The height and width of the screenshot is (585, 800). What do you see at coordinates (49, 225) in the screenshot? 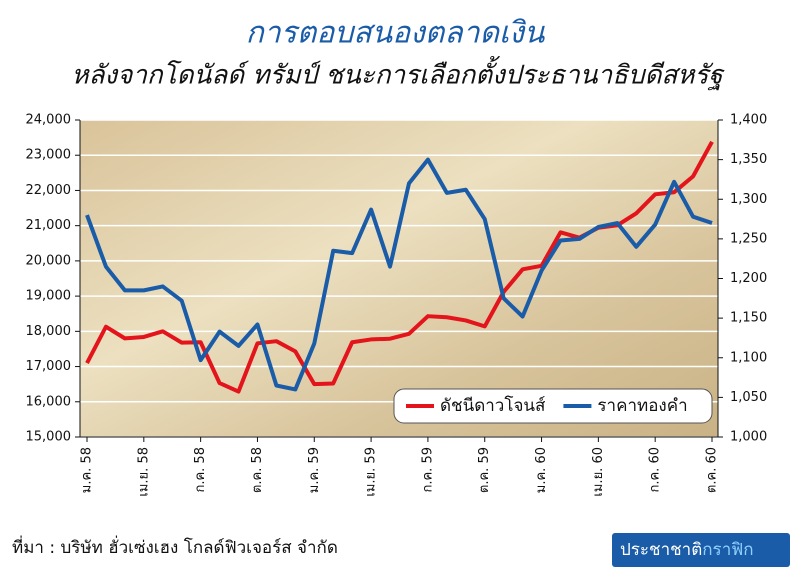
I see `y-tick-label: 21,000` at bounding box center [49, 225].